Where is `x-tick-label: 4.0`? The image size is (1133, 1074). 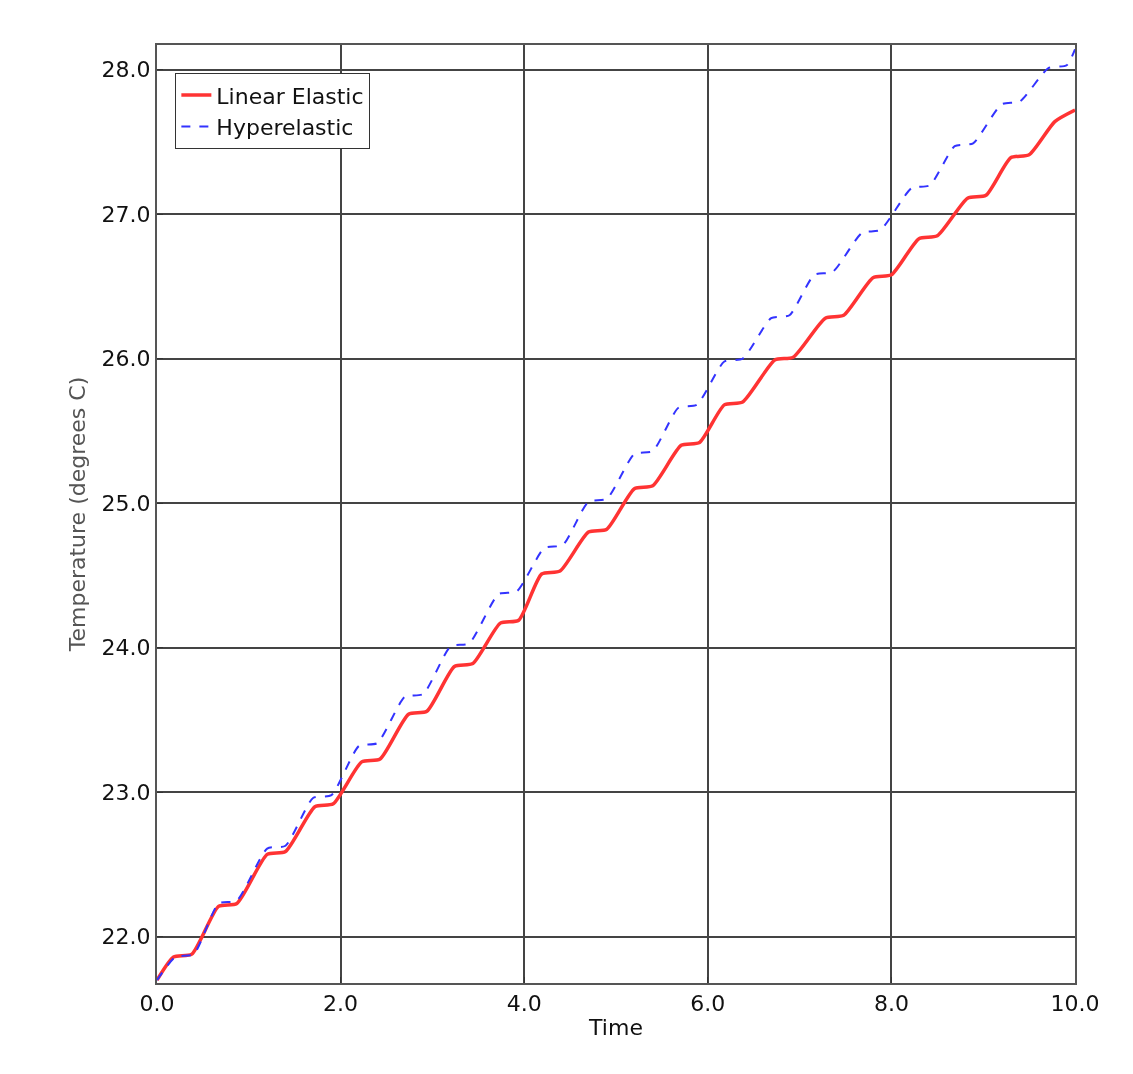
x-tick-label: 4.0 is located at coordinates (524, 1004).